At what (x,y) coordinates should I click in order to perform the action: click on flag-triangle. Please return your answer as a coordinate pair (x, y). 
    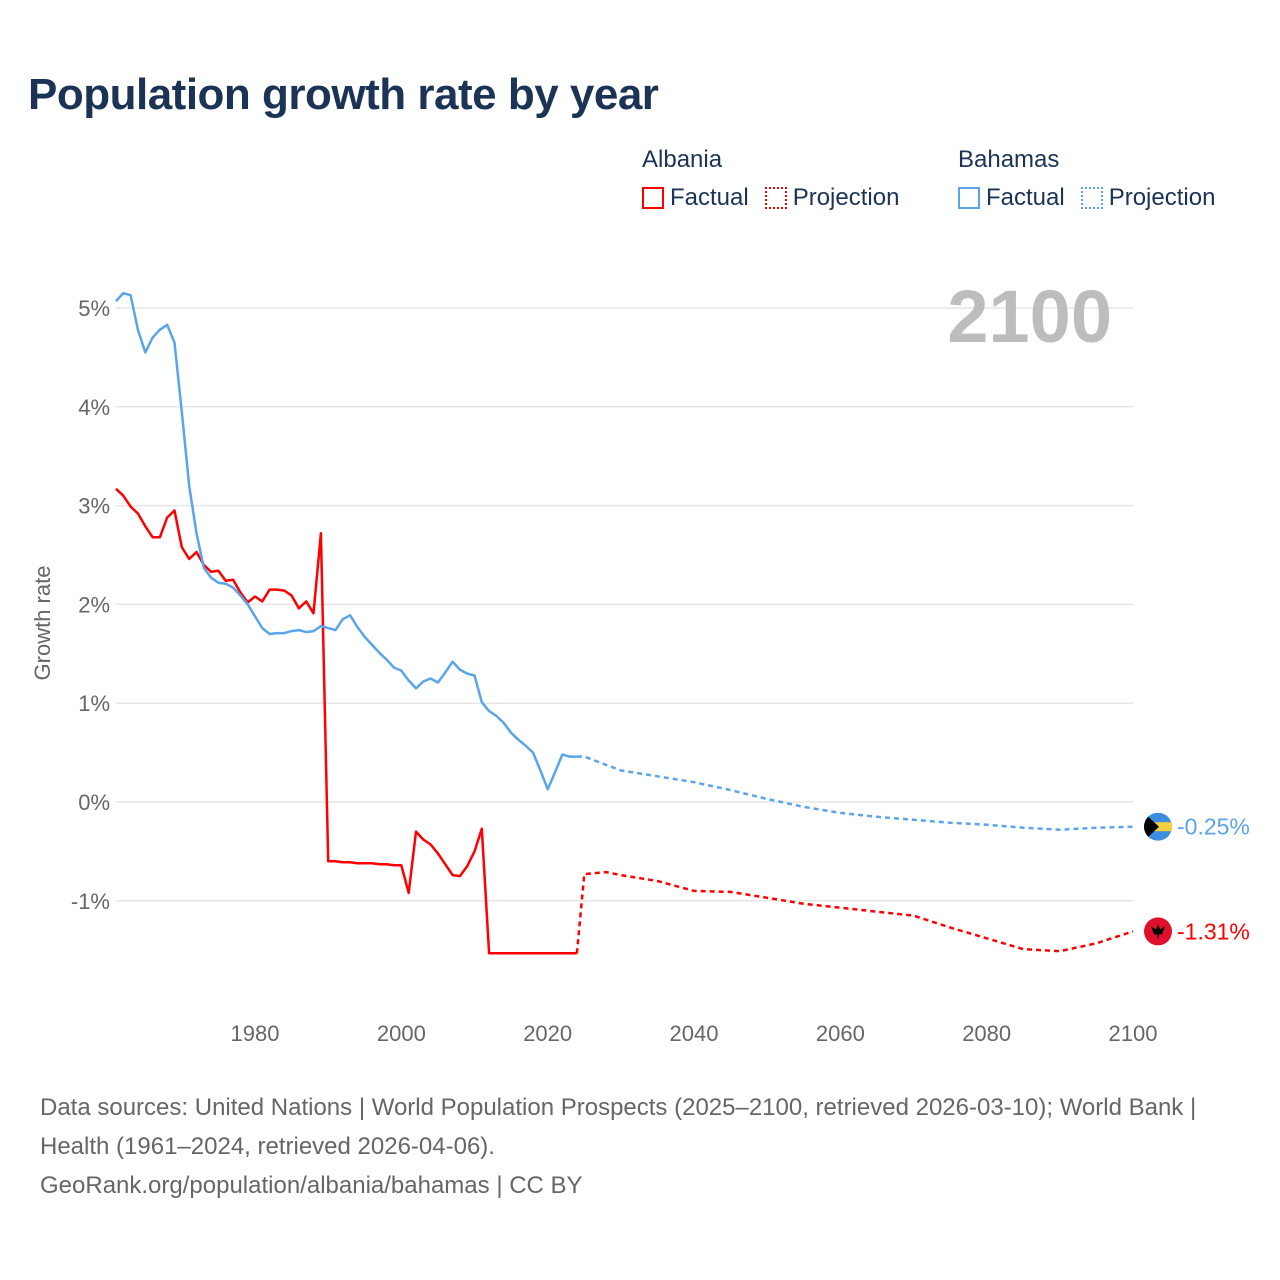
    Looking at the image, I should click on (1151, 826).